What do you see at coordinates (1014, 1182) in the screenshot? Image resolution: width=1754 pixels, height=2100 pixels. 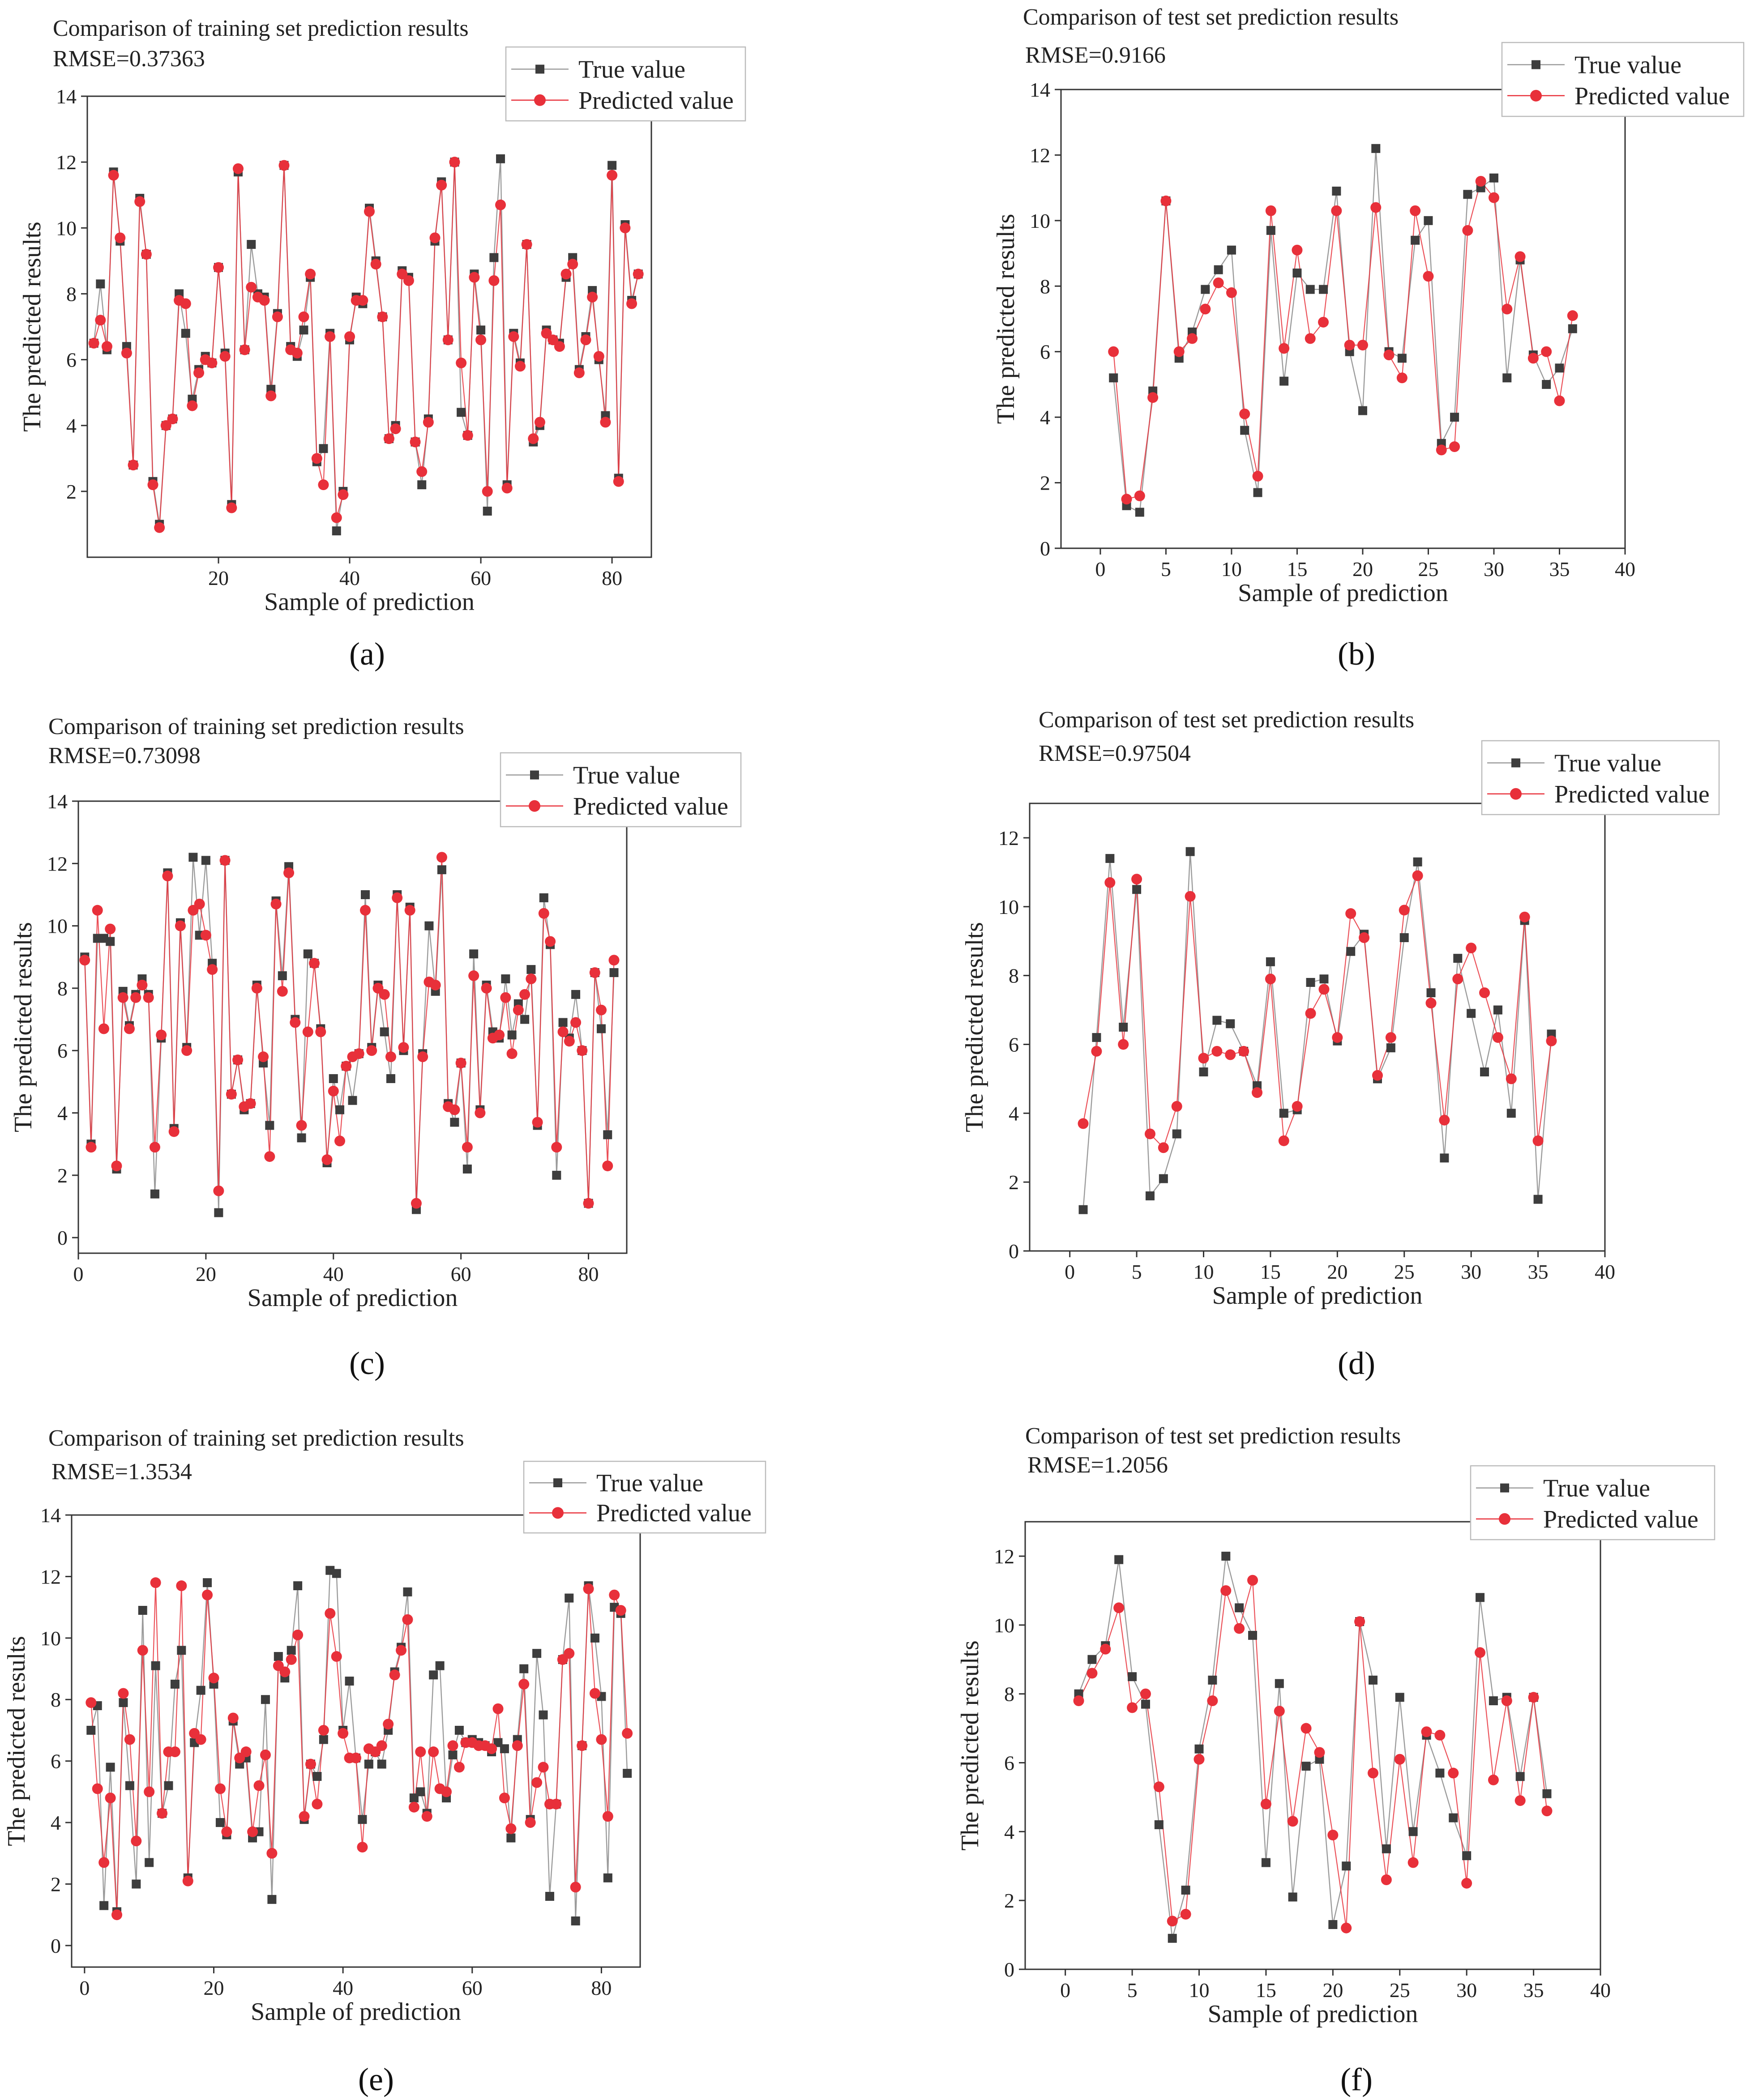 I see `y-tick-label: 2` at bounding box center [1014, 1182].